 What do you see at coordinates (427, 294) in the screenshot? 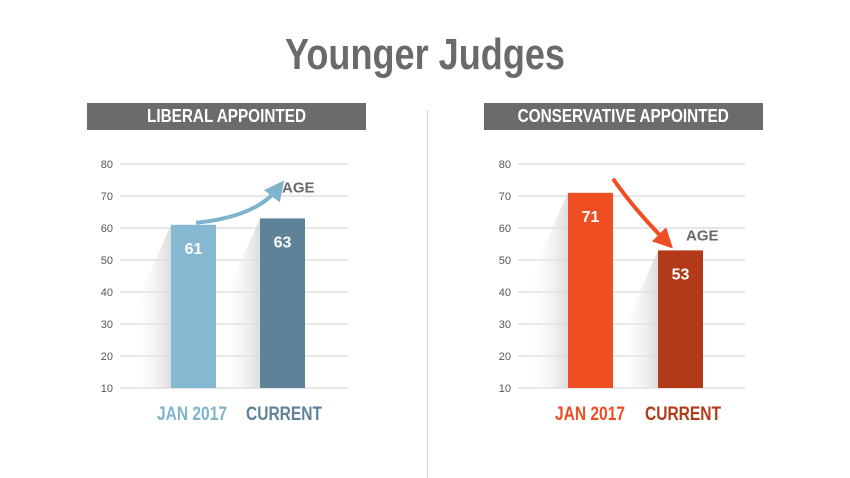
I see `panel-divider` at bounding box center [427, 294].